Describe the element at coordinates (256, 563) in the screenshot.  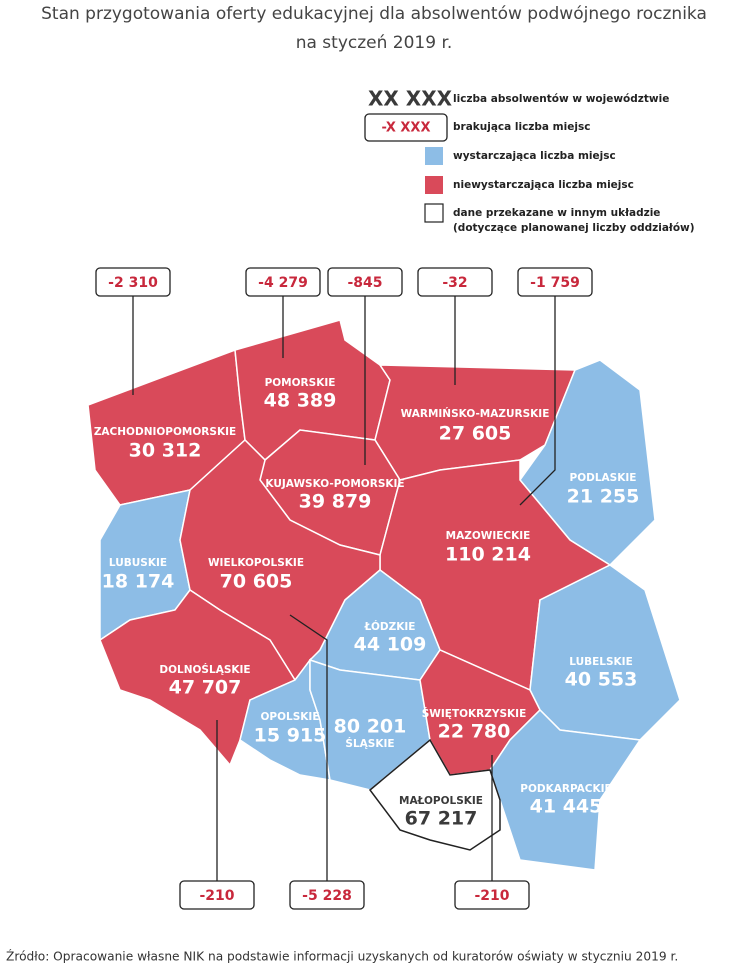
I see `region-name: WIELKOPOLSKIE` at that location.